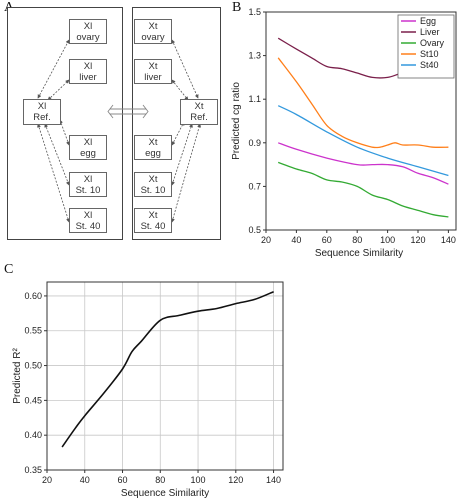 The width and height of the screenshot is (461, 500). Describe the element at coordinates (33, 400) in the screenshot. I see `y-tick-label: 0.45` at that location.